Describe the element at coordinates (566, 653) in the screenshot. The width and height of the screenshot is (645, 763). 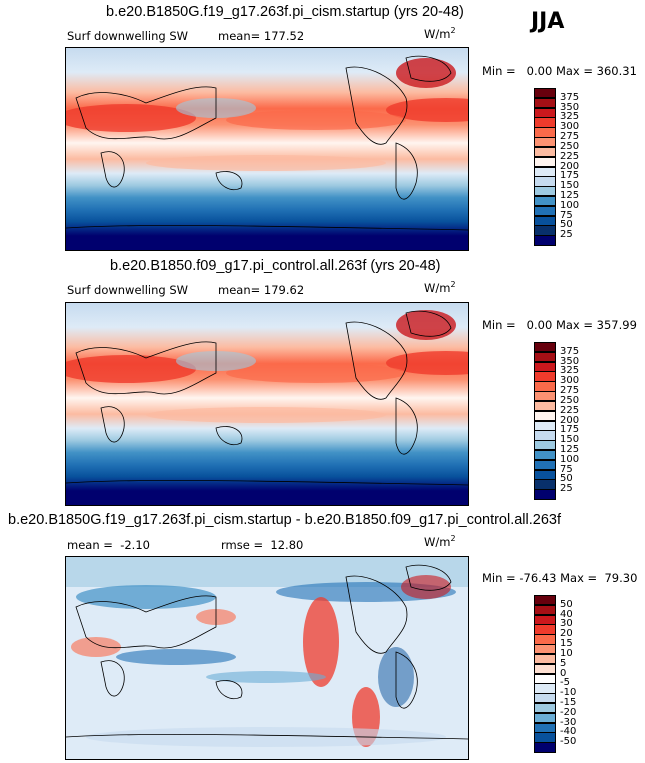
I see `colorbar-tick-label: 10` at that location.